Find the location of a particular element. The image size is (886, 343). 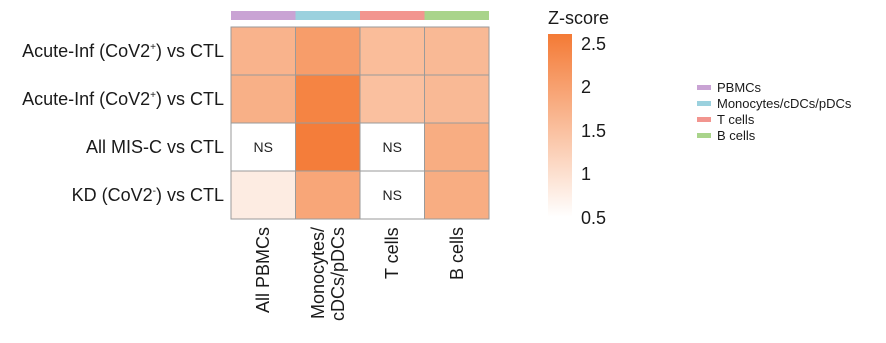

colorbar-tick-label: 0.5 is located at coordinates (594, 218).